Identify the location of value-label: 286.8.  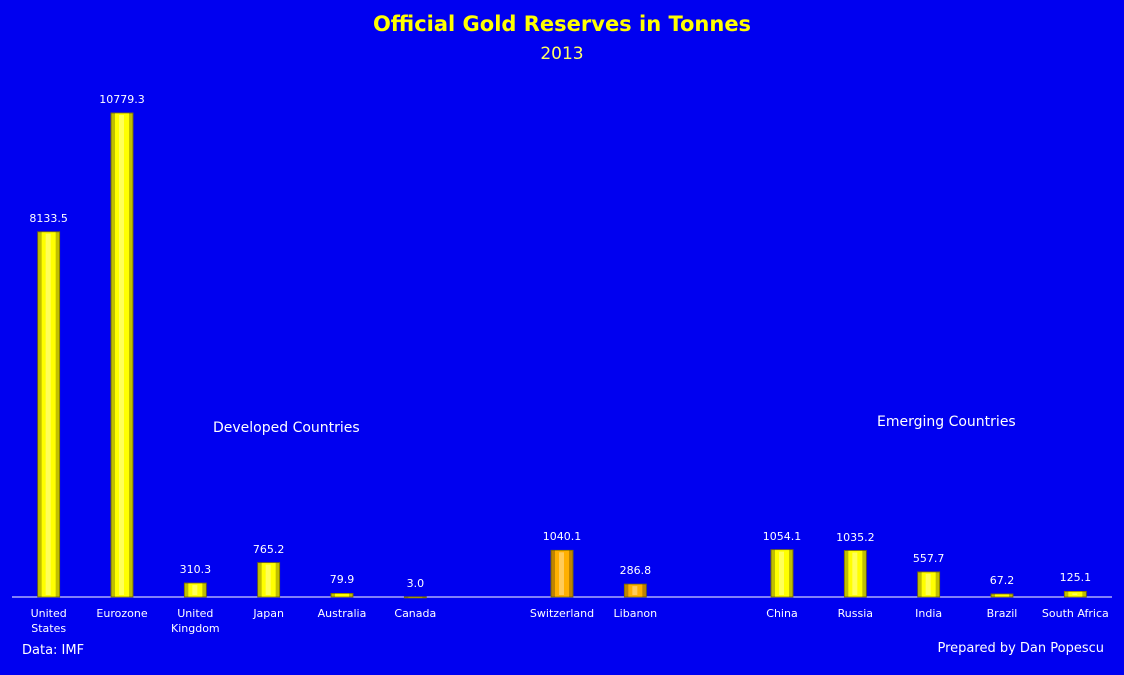
(635, 571).